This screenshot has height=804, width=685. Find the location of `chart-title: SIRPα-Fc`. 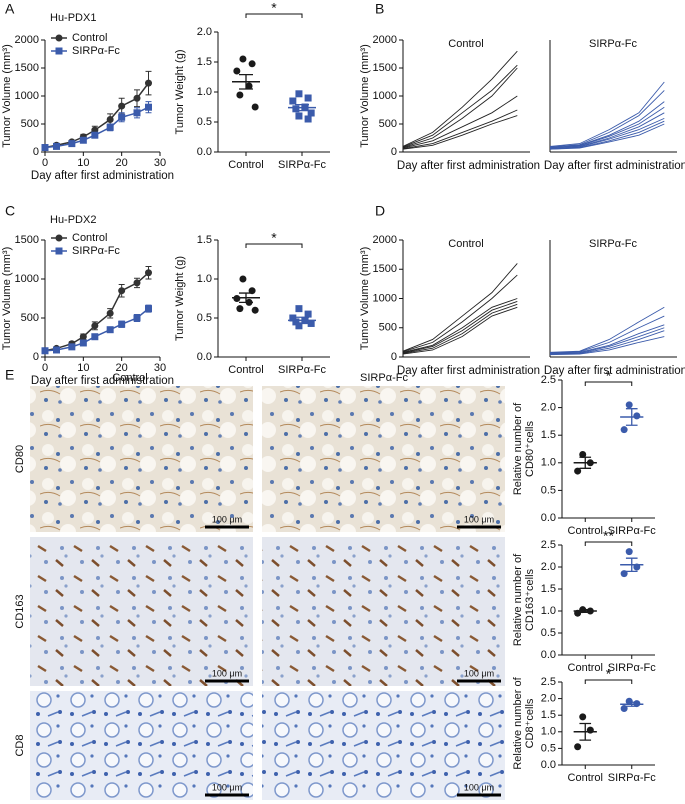

chart-title: SIRPα-Fc is located at coordinates (613, 44).